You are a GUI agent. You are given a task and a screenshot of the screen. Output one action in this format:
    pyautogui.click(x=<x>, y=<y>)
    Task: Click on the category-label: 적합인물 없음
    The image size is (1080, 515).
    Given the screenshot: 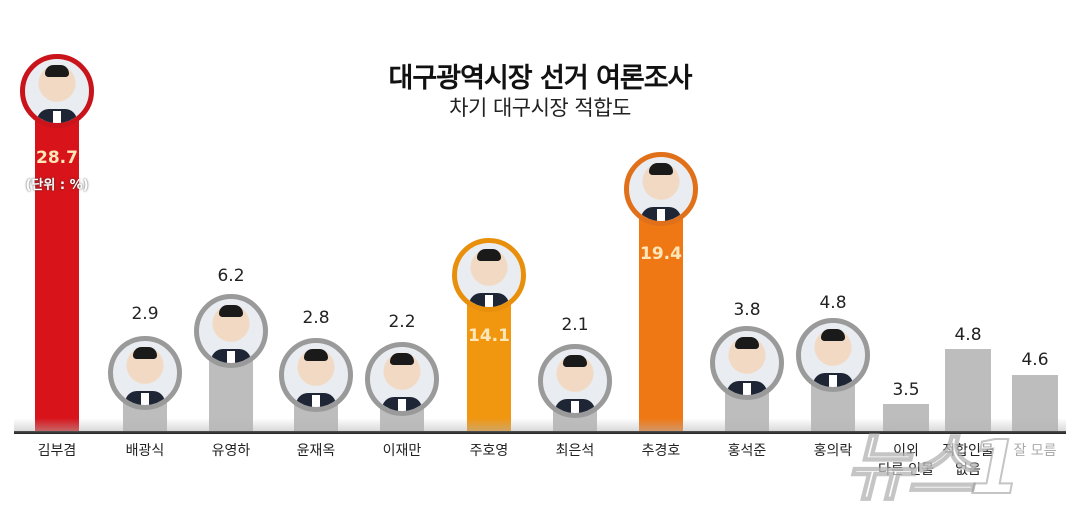 What is the action you would take?
    pyautogui.click(x=968, y=460)
    